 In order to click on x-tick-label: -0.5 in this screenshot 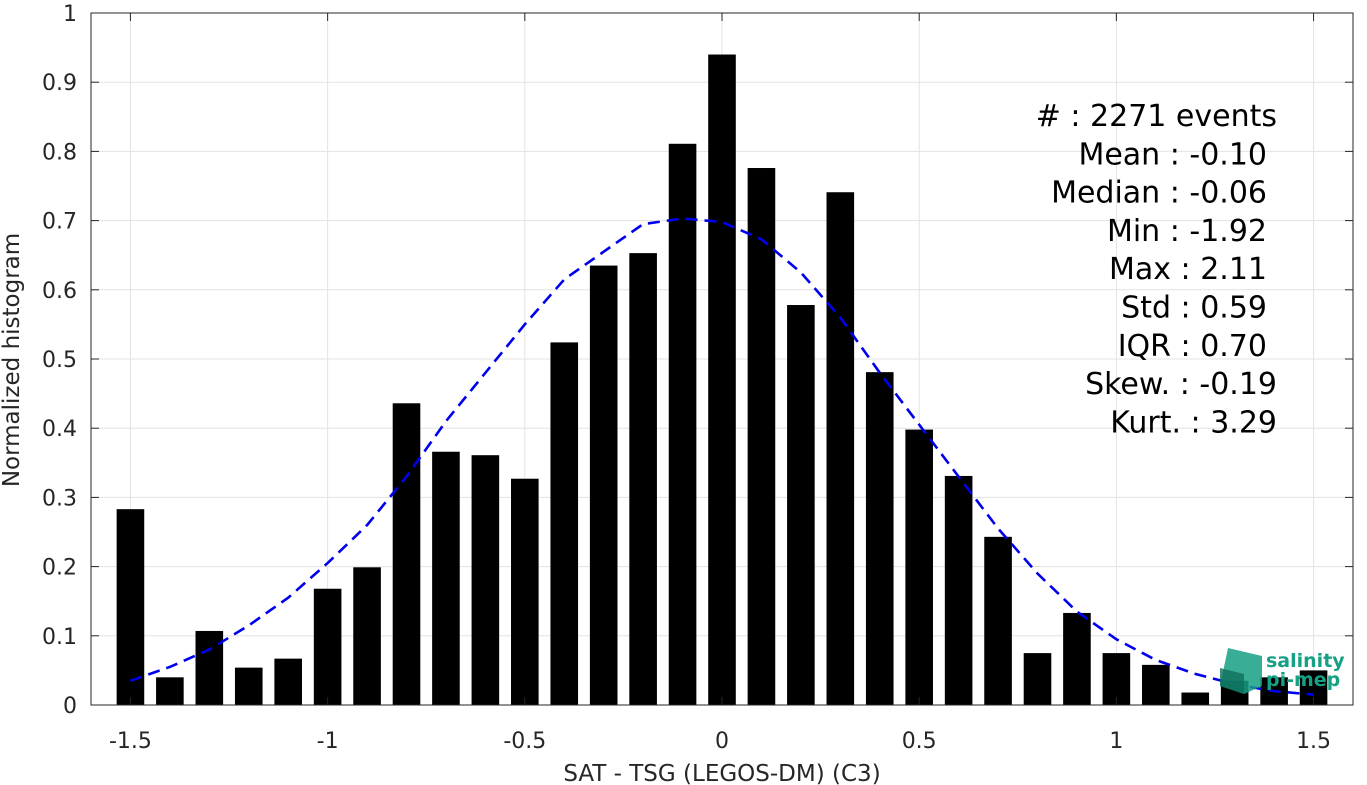, I will do `click(524, 741)`.